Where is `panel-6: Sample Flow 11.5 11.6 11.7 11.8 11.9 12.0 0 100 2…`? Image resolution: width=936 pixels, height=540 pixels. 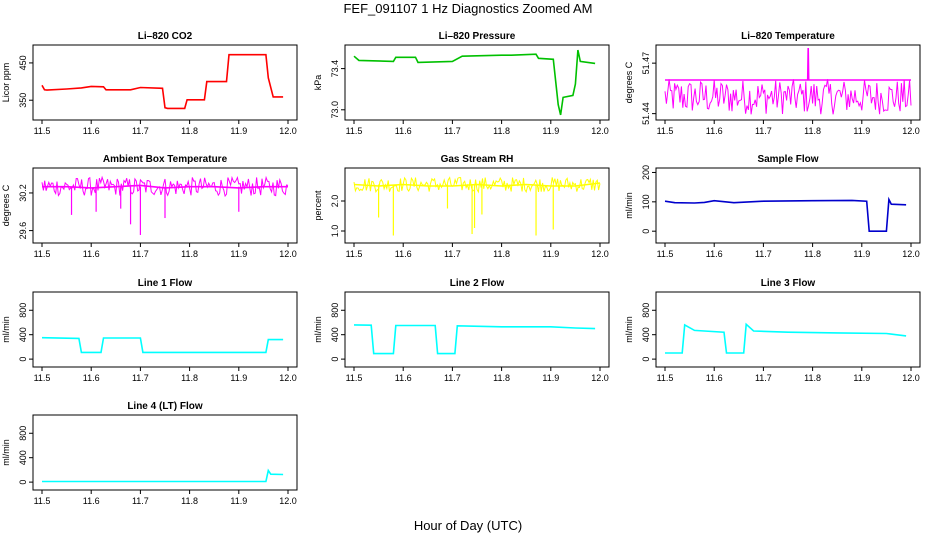 panel-6: Sample Flow 11.5 11.6 11.7 11.8 11.9 12.0 0 100 2… is located at coordinates (772, 206).